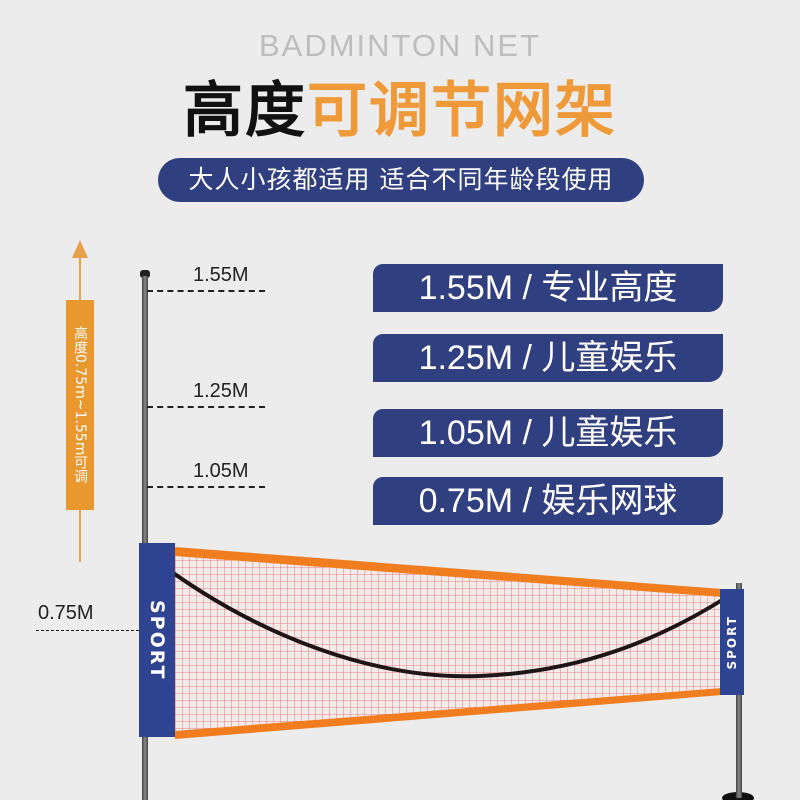  What do you see at coordinates (221, 471) in the screenshot?
I see `height-mark-1-05: 1.05M` at bounding box center [221, 471].